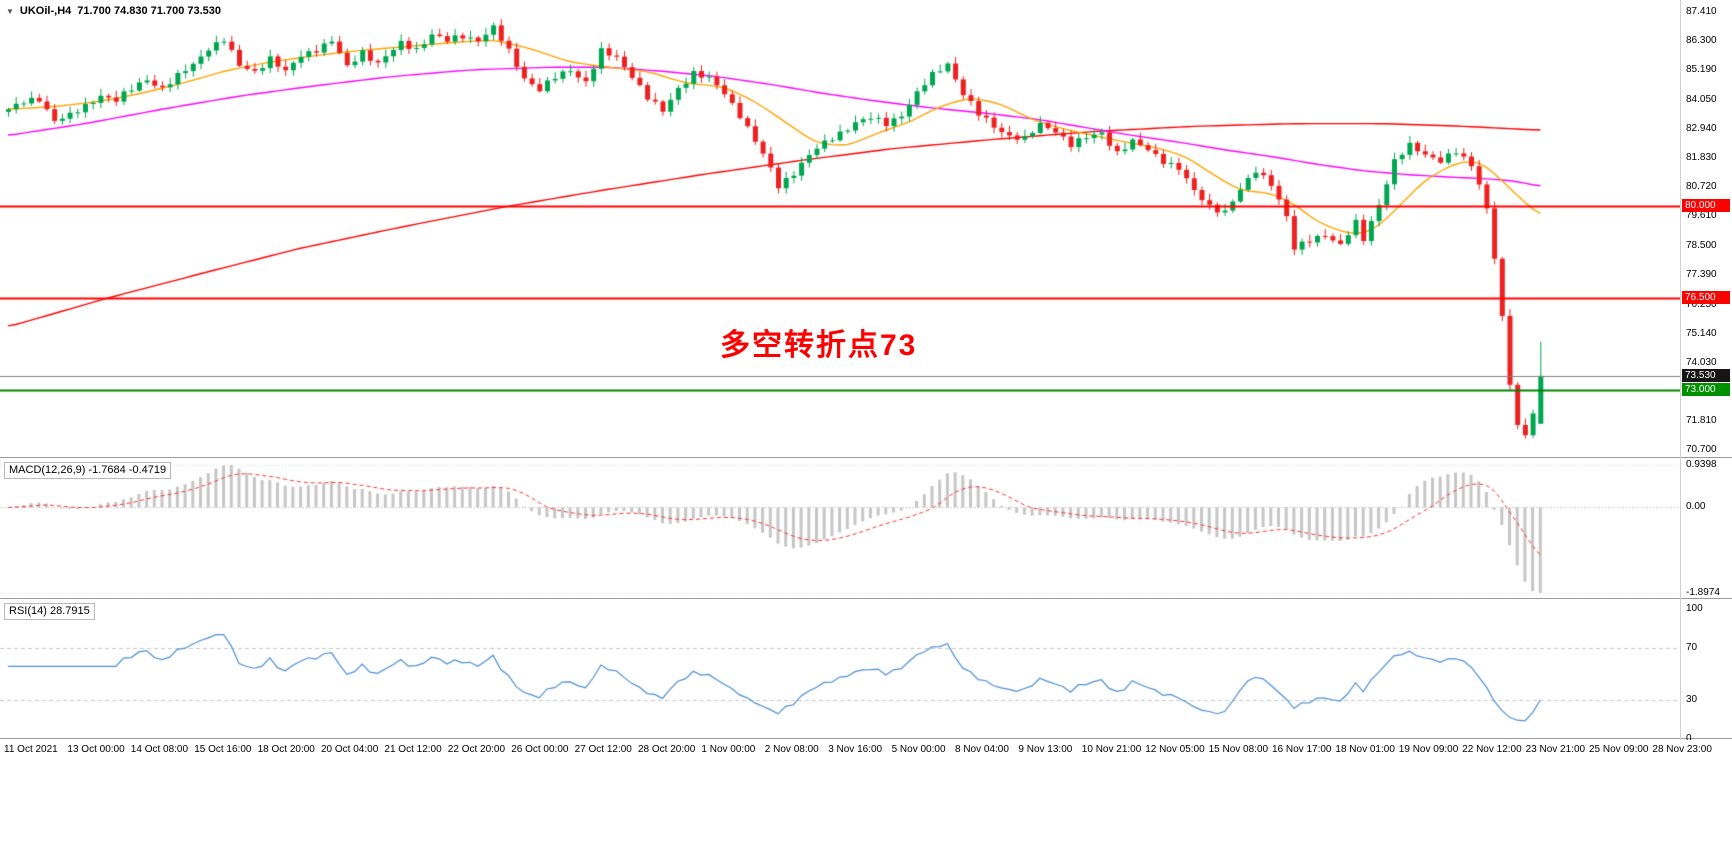 The width and height of the screenshot is (1732, 843). What do you see at coordinates (1701, 187) in the screenshot?
I see `price-tick: 80.720` at bounding box center [1701, 187].